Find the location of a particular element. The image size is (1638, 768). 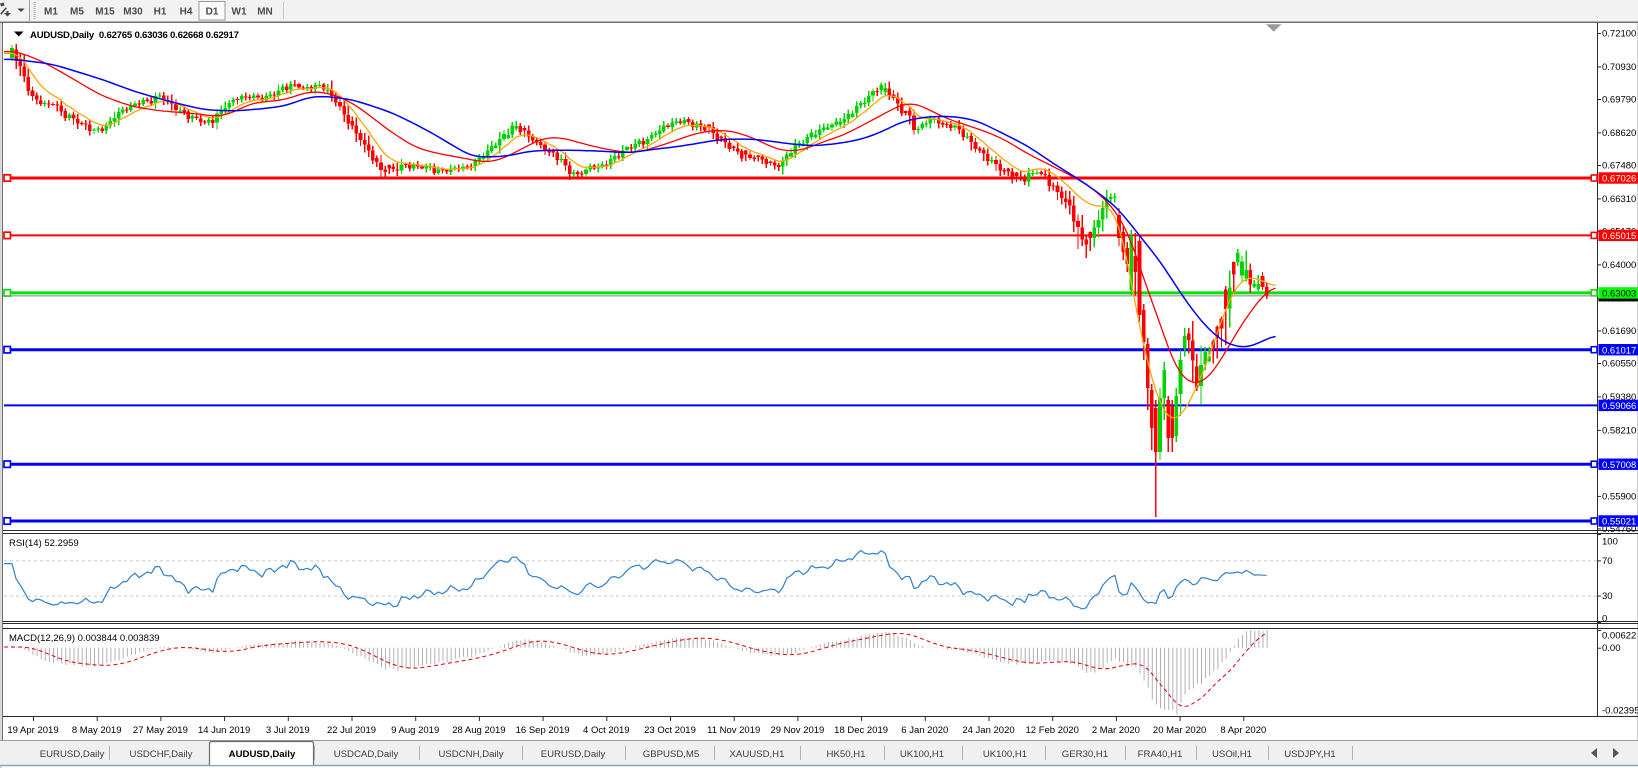

svg-text: 24 Jan 2020 is located at coordinates (988, 730).